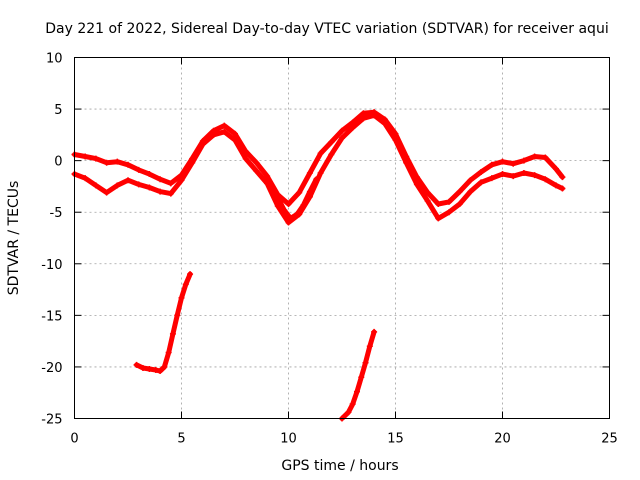  Describe the element at coordinates (502, 439) in the screenshot. I see `x-tick-label: 20` at that location.